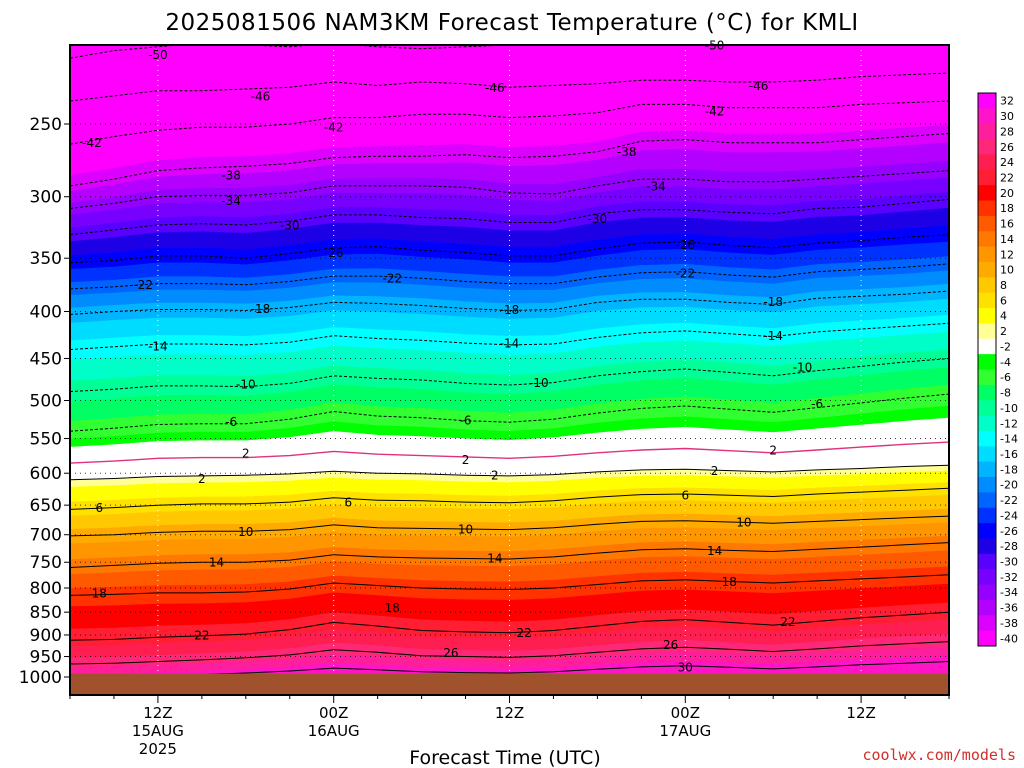 The image size is (1024, 768). I want to click on contour-label: -42, so click(92, 143).